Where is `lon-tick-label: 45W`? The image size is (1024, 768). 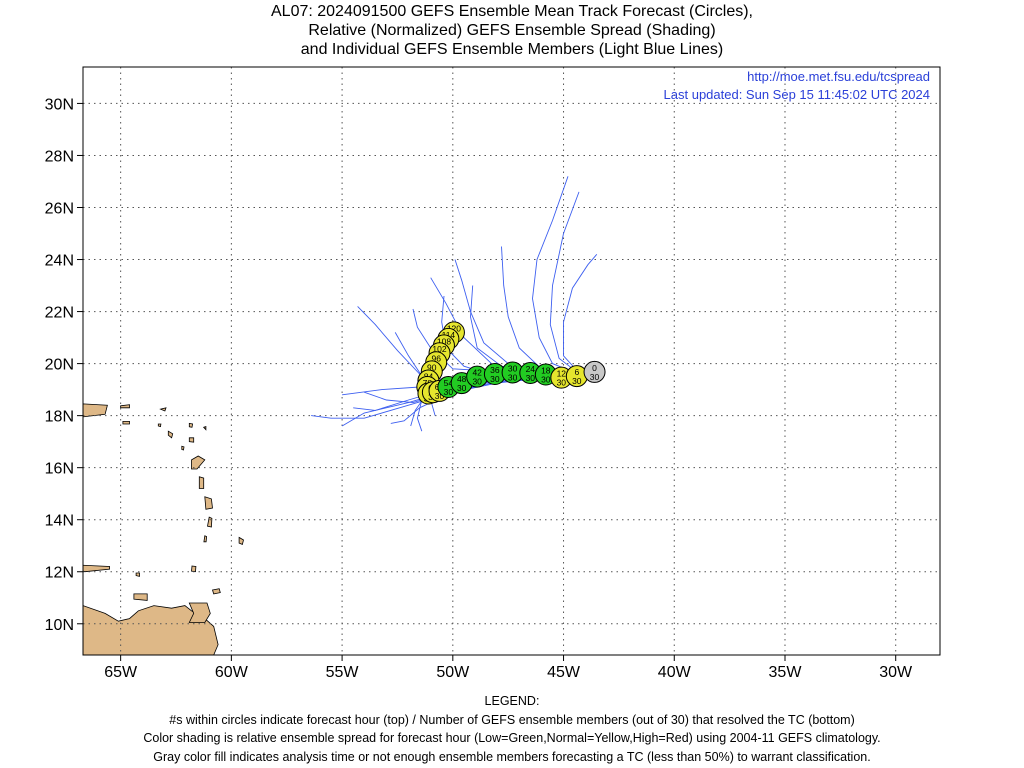 lon-tick-label: 45W is located at coordinates (564, 672).